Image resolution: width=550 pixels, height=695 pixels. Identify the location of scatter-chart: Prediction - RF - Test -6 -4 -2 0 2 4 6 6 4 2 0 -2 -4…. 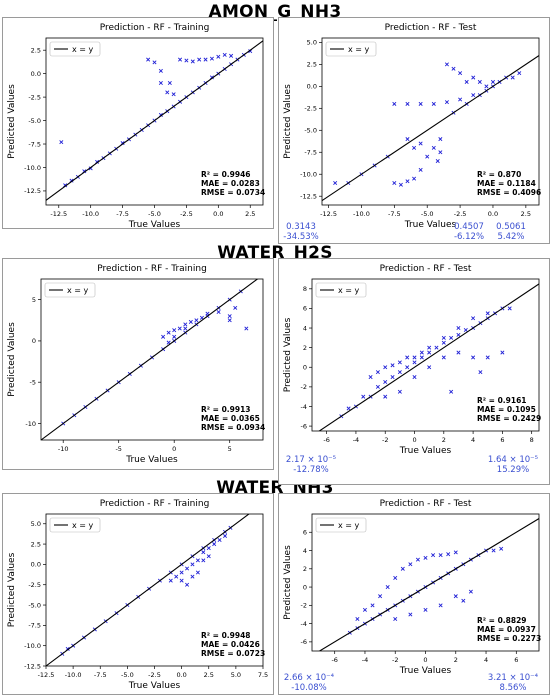
(412, 596).